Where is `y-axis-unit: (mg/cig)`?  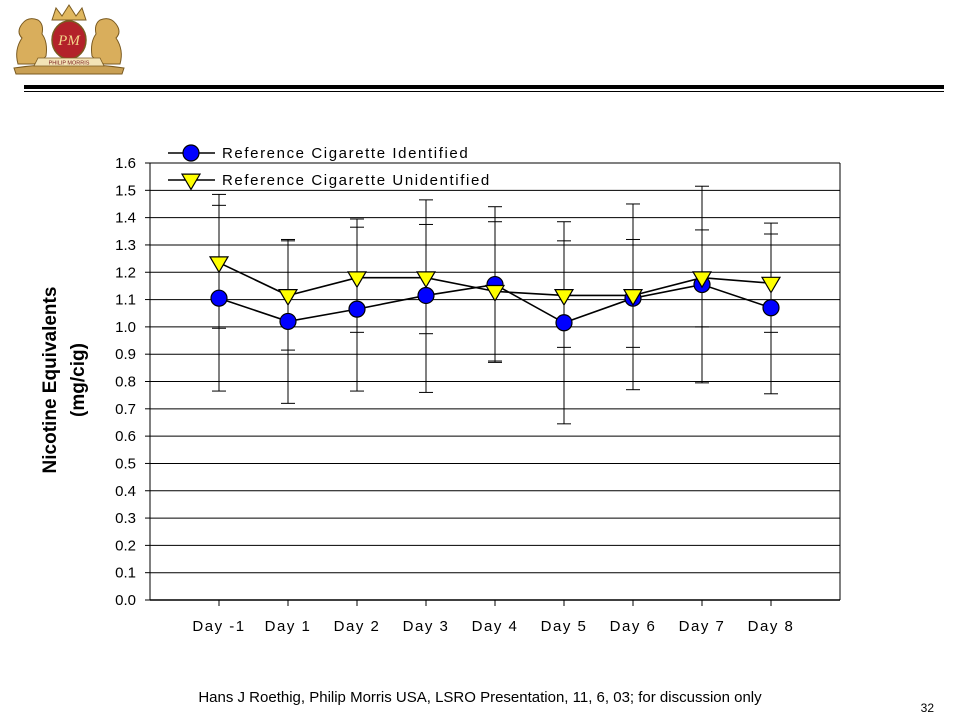
y-axis-unit: (mg/cig) is located at coordinates (78, 380).